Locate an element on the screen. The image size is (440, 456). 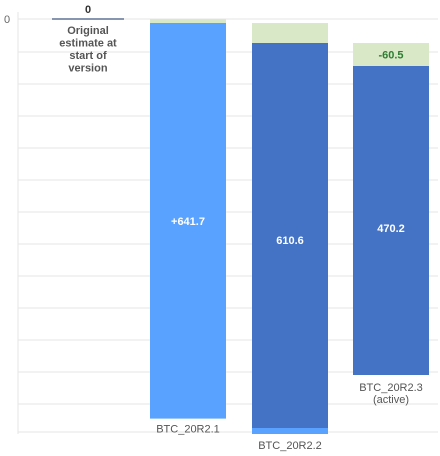
category-label: Original is located at coordinates (88, 31).